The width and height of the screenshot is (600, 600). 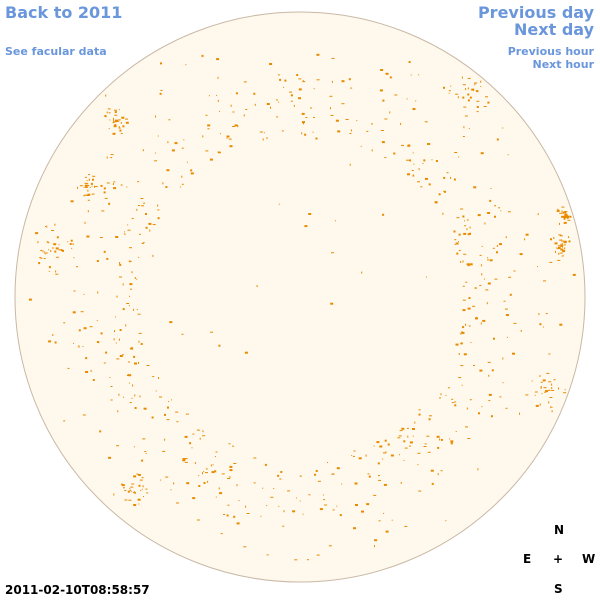 What do you see at coordinates (56, 51) in the screenshot?
I see `see-facular-data-link: See facular data` at bounding box center [56, 51].